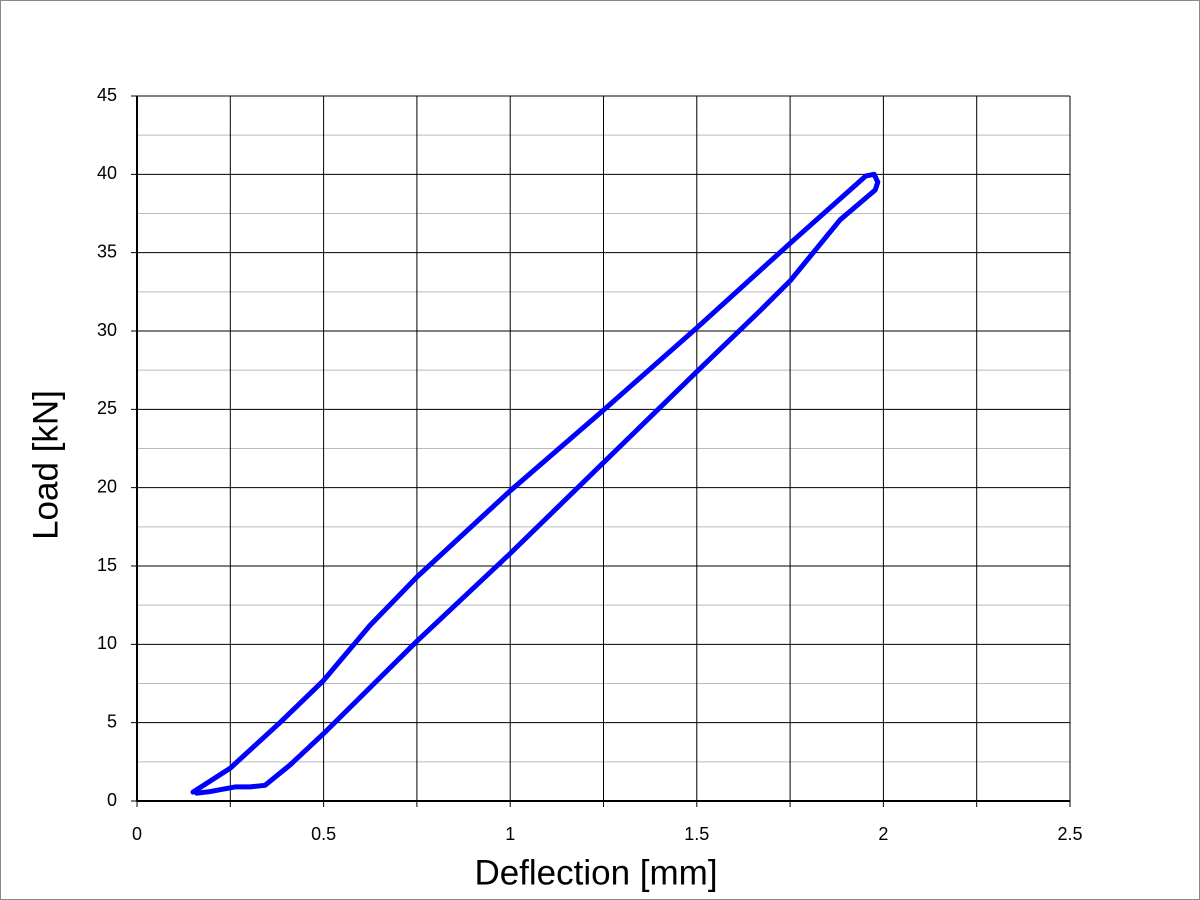 The width and height of the screenshot is (1200, 900). Describe the element at coordinates (137, 834) in the screenshot. I see `x-tick-label: 0` at that location.